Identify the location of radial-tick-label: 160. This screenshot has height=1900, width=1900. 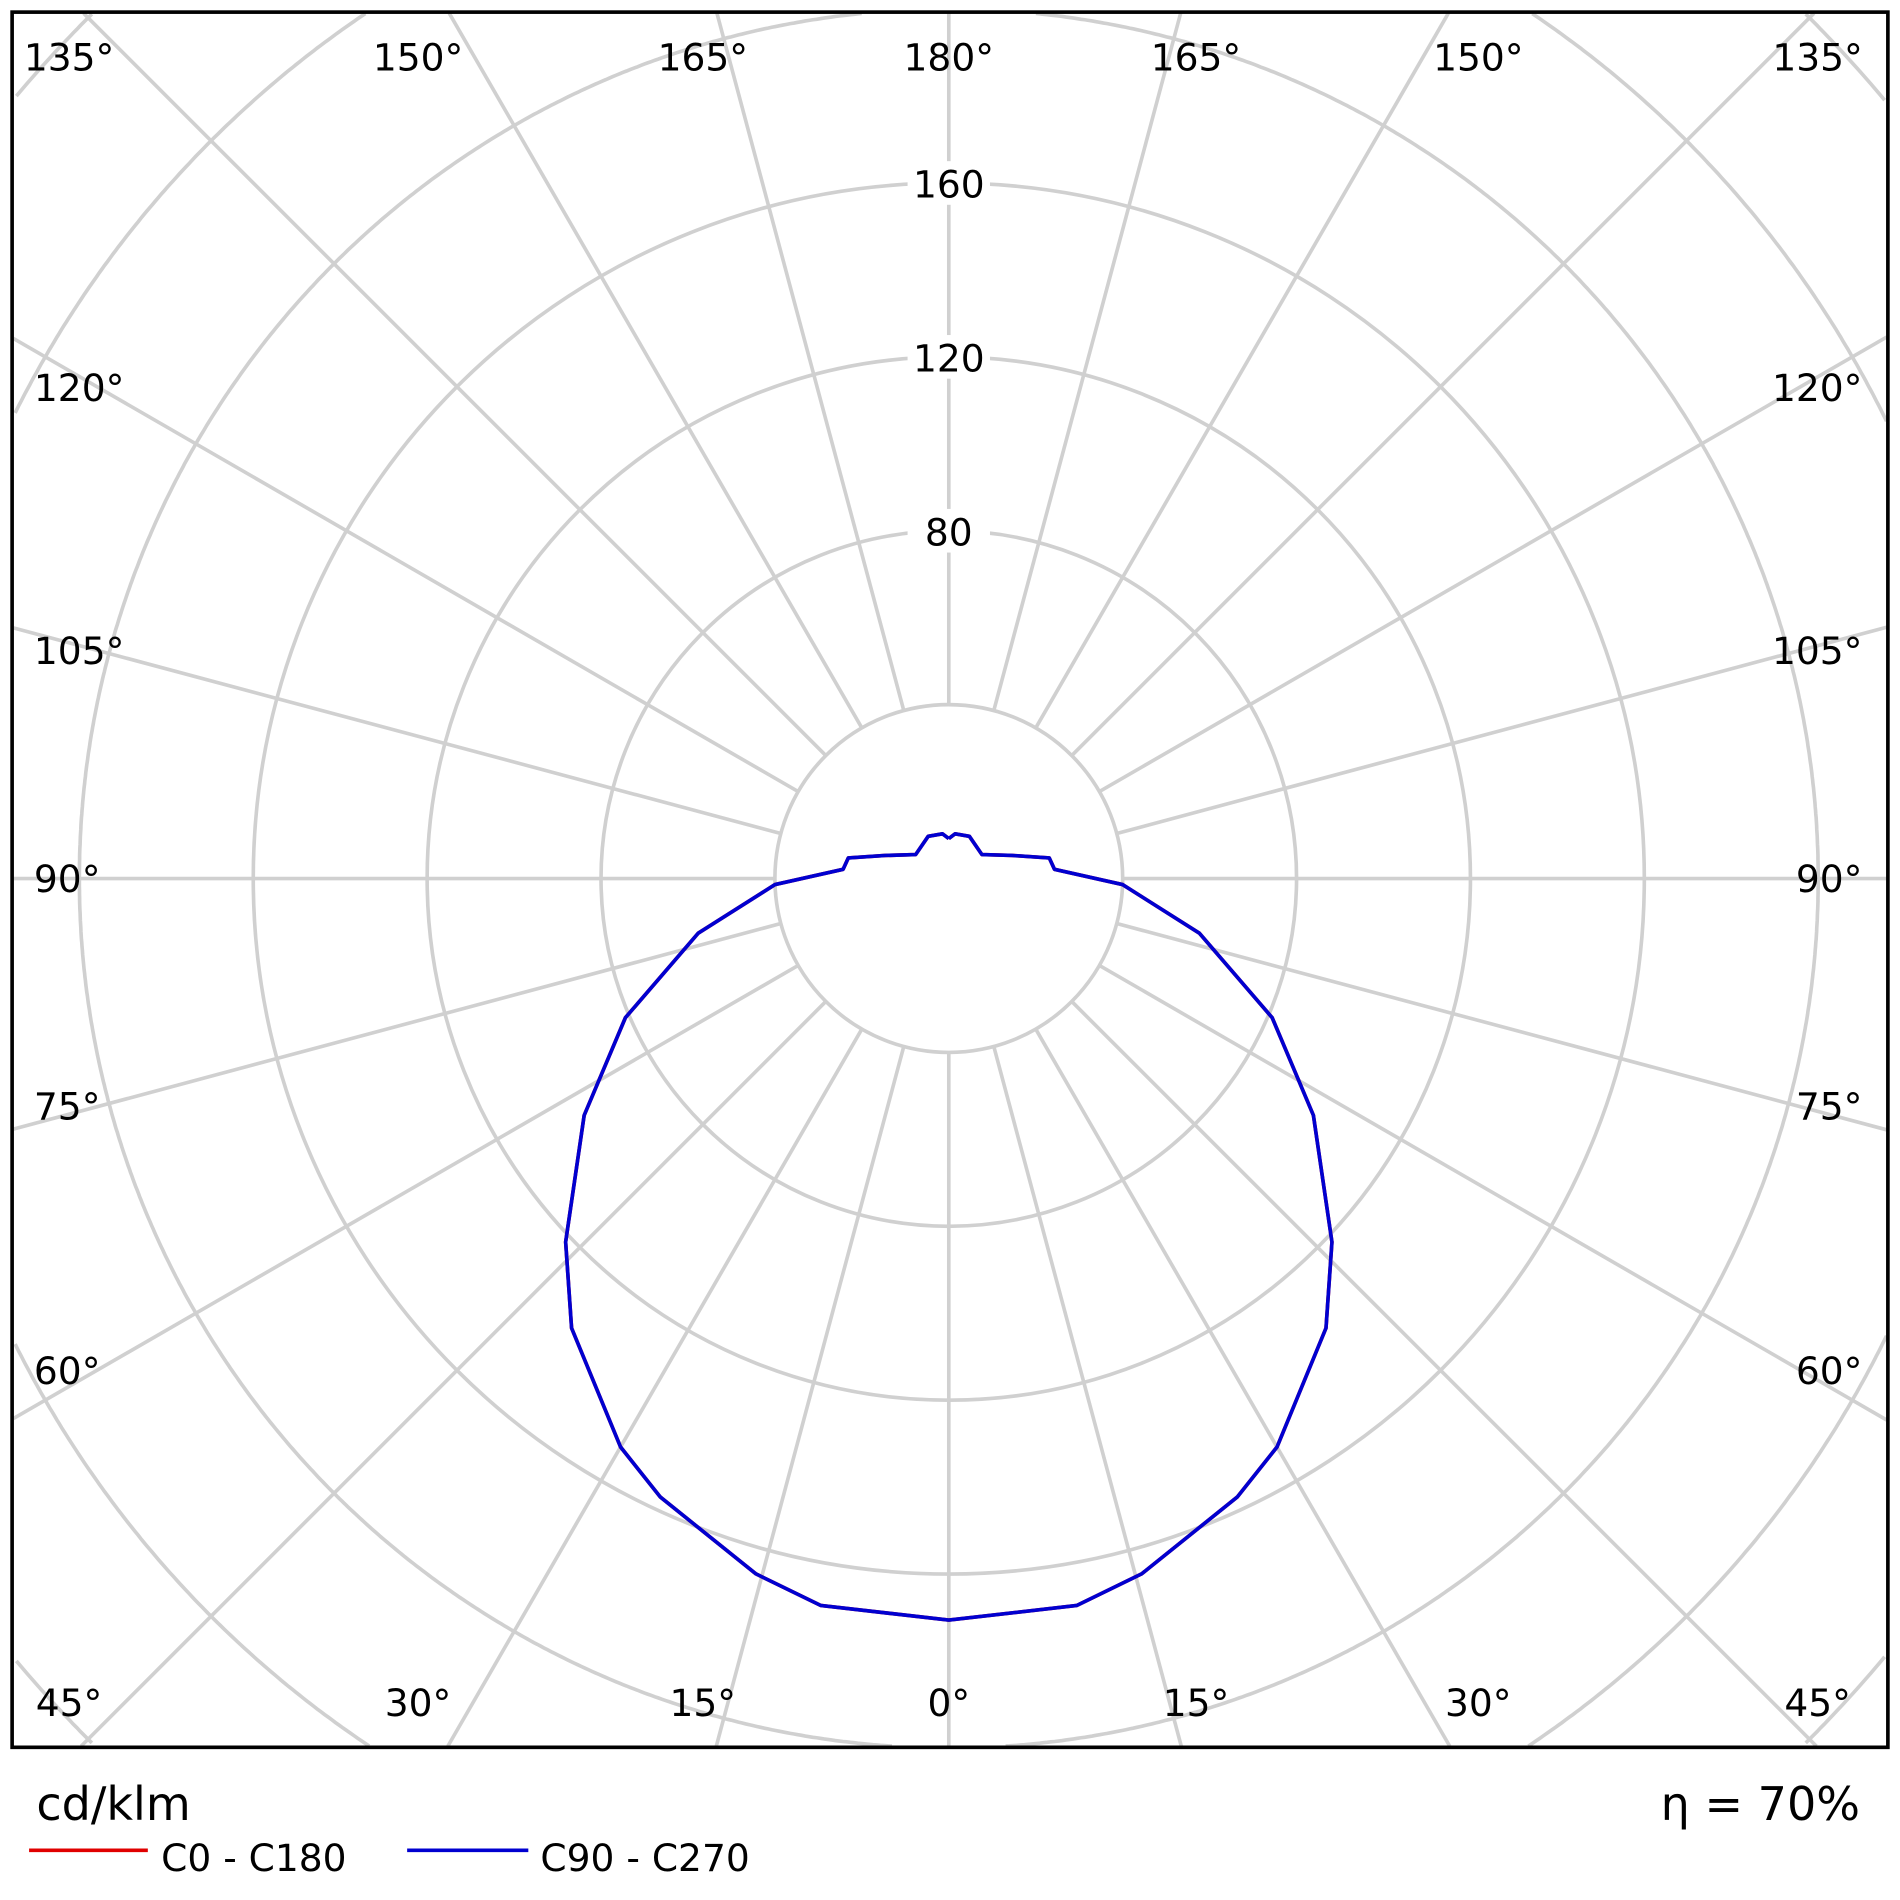
(949, 185).